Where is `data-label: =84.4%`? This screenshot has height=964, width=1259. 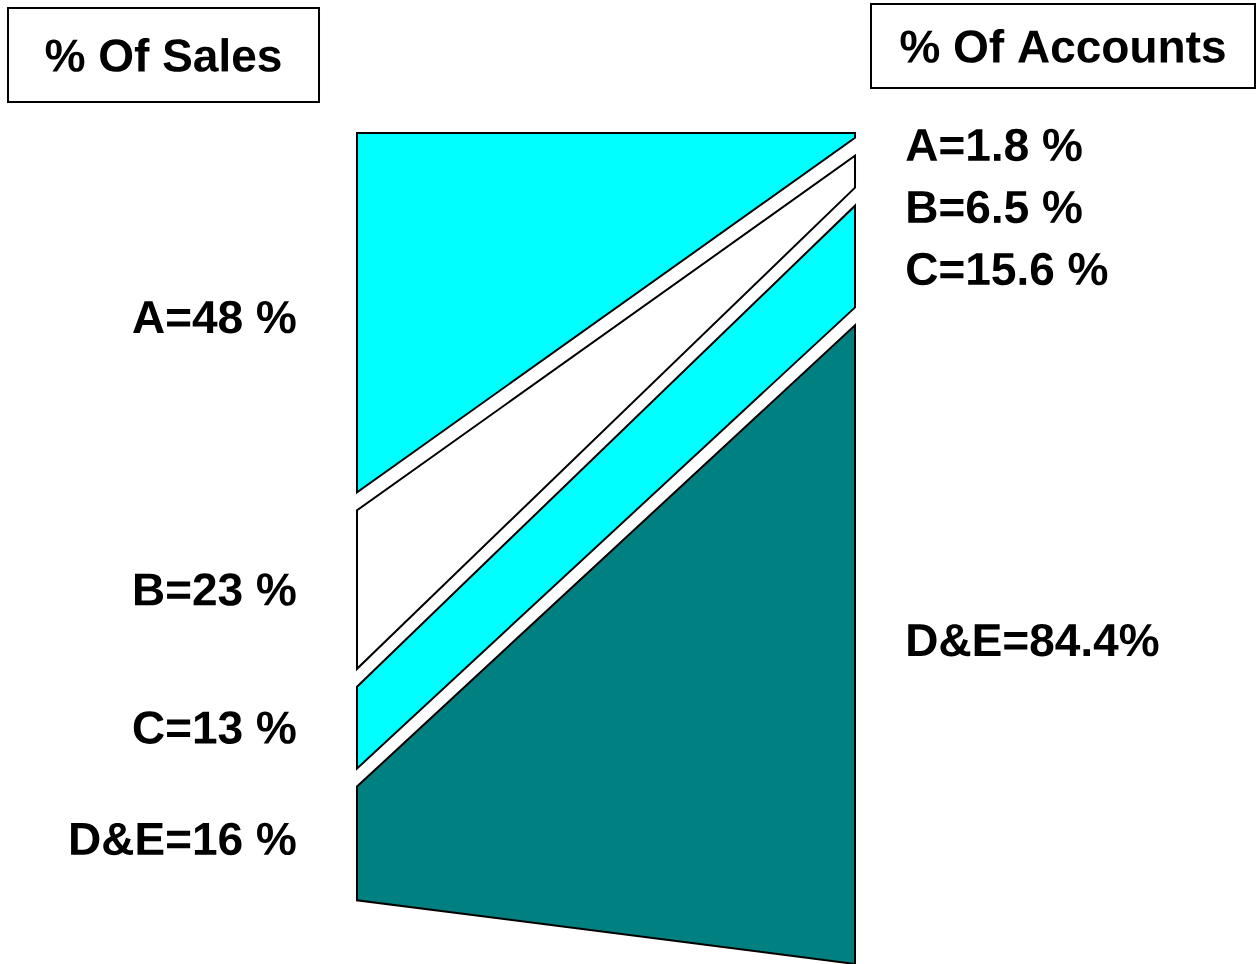 data-label: =84.4% is located at coordinates (1081, 640).